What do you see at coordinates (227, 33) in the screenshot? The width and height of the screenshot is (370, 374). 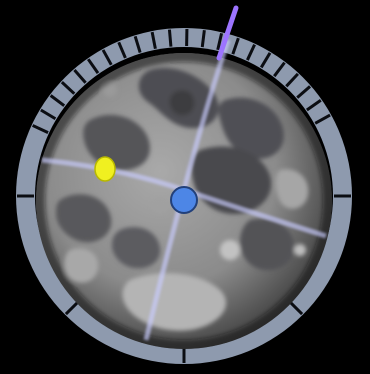 I see `north-pole-axis-icon` at bounding box center [227, 33].